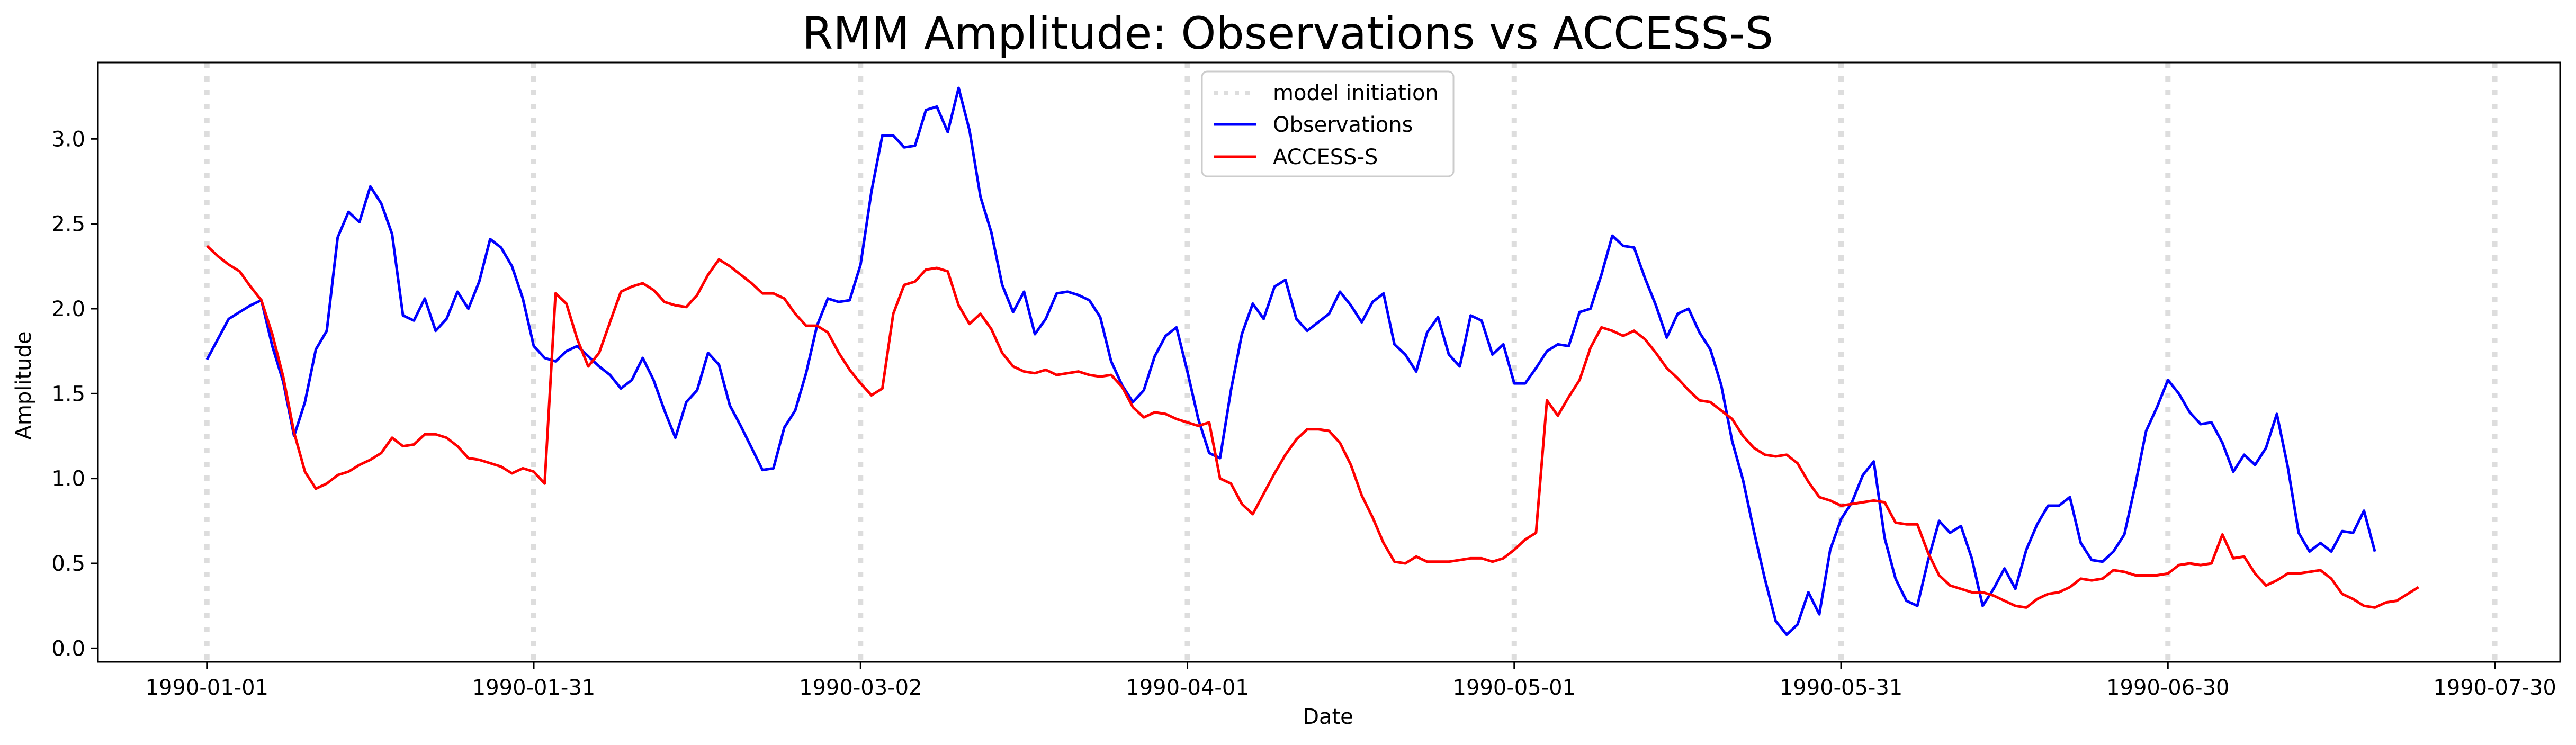  What do you see at coordinates (68, 139) in the screenshot?
I see `y-tick-label-6: 3.0` at bounding box center [68, 139].